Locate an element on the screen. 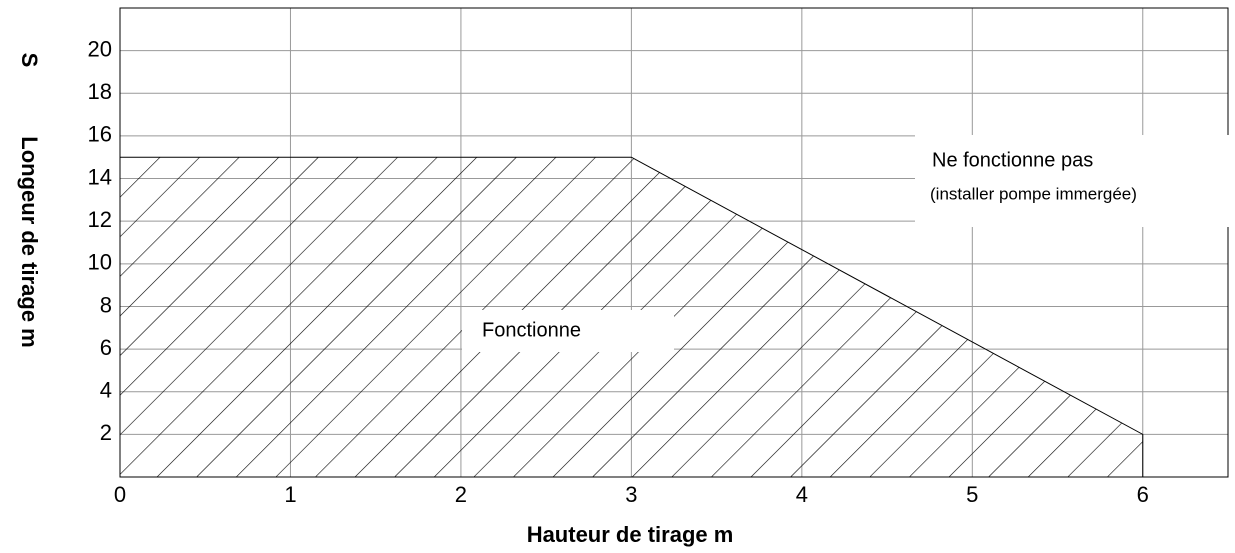 The width and height of the screenshot is (1235, 553). annotation: Ne fonctionne pas is located at coordinates (1012, 160).